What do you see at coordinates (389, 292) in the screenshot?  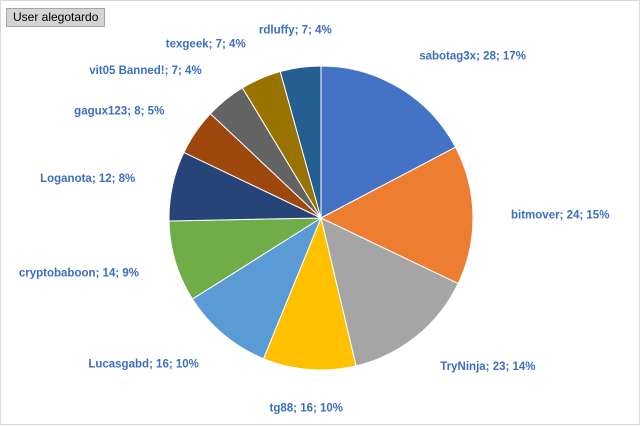 I see `pie-slice-tryninja` at bounding box center [389, 292].